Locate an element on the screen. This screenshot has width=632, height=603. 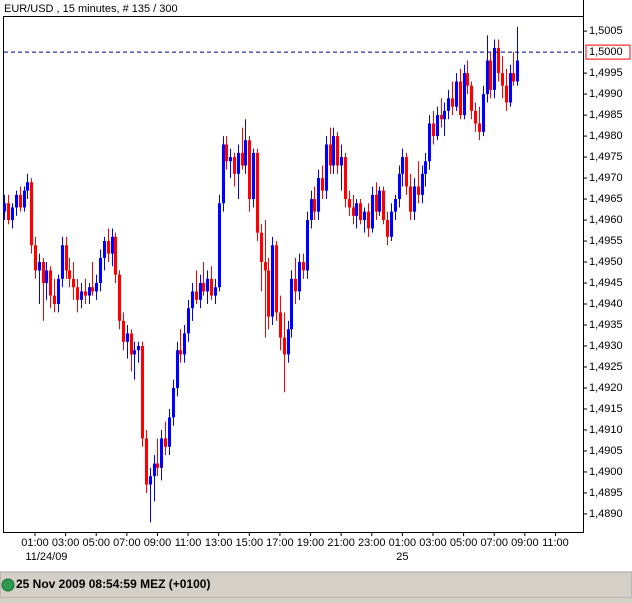
date-label: 25 is located at coordinates (402, 557).